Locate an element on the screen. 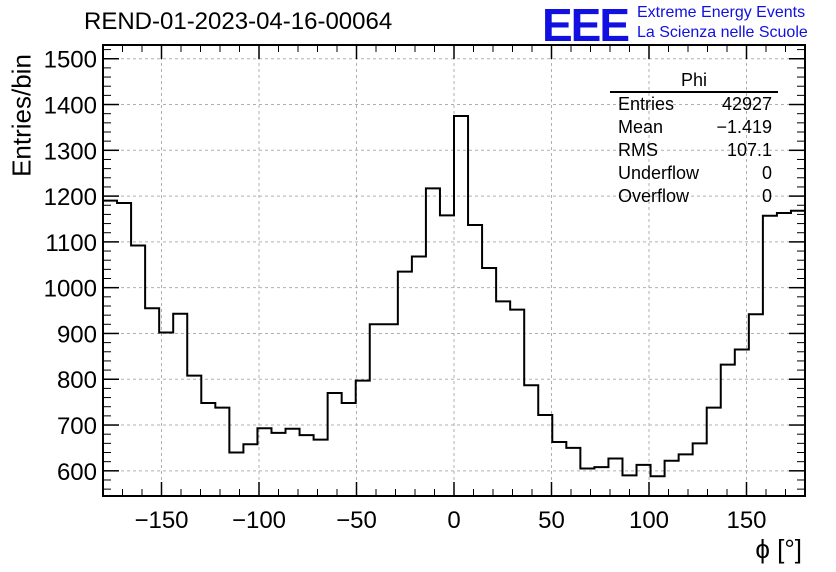 Image resolution: width=836 pixels, height=572 pixels. eee-logo: EEE is located at coordinates (586, 25).